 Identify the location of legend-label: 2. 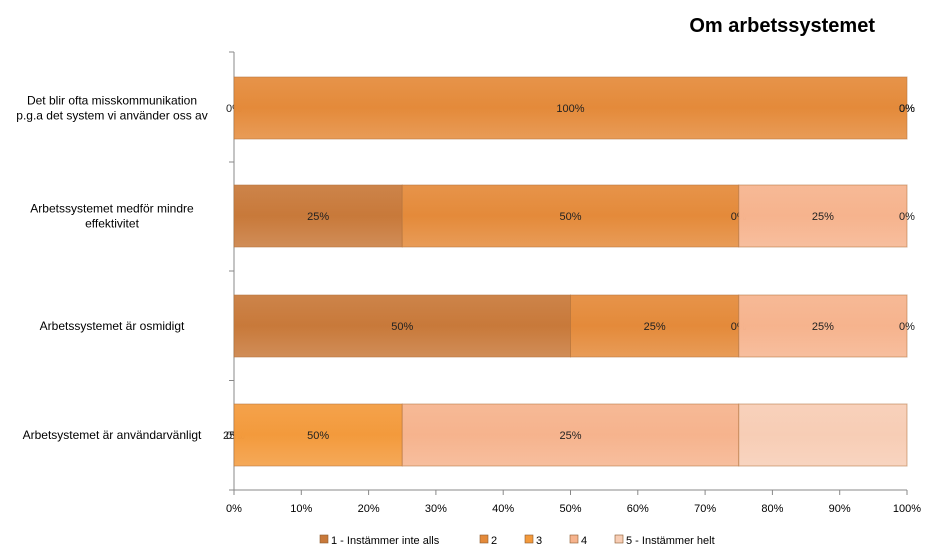
(494, 541).